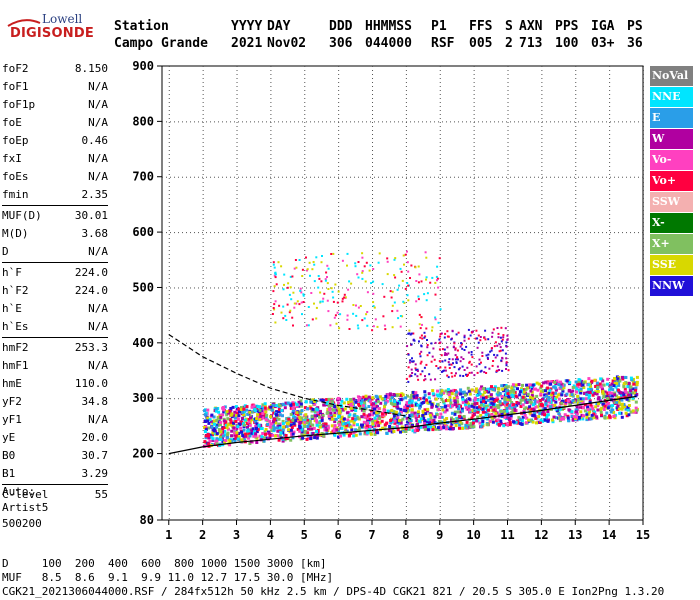 The width and height of the screenshot is (700, 600). I want to click on param-row: foEs N/A, so click(55, 177).